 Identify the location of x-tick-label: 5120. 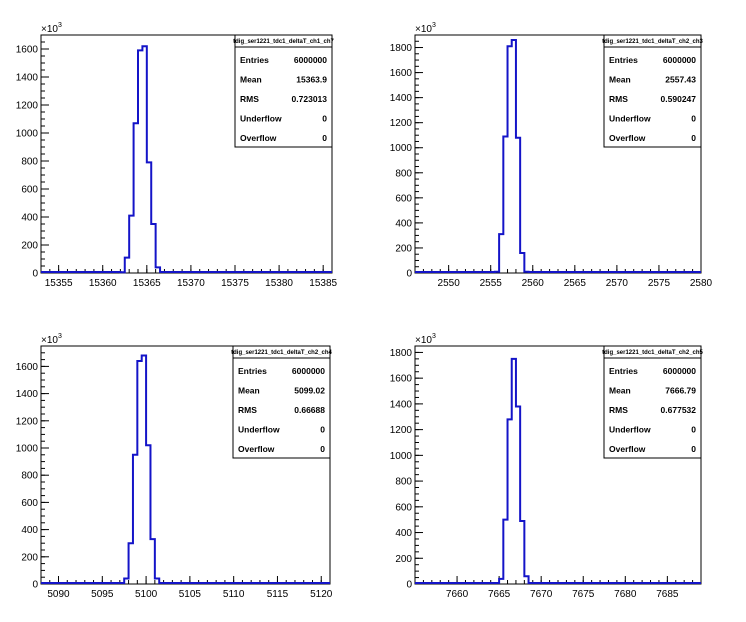
(321, 594).